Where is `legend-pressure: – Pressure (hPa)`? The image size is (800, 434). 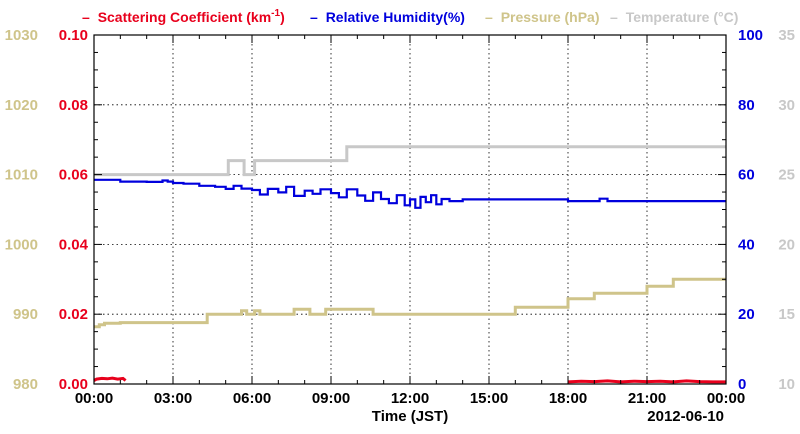 legend-pressure: – Pressure (hPa) is located at coordinates (542, 17).